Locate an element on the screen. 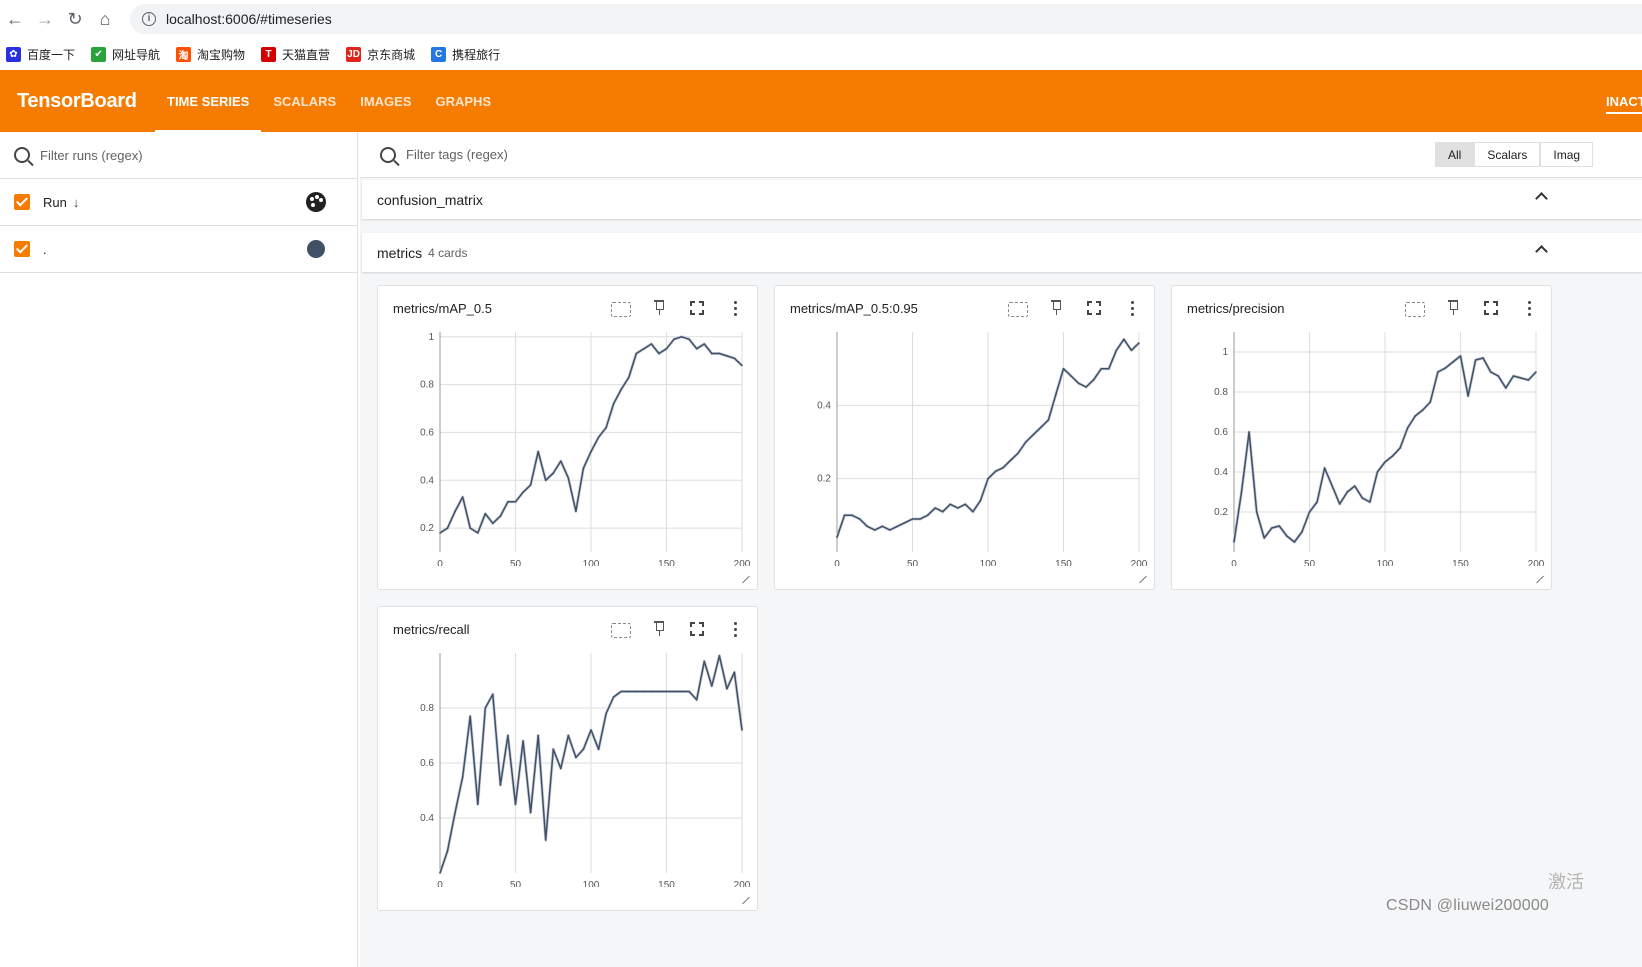  run-color-swatch is located at coordinates (316, 249).